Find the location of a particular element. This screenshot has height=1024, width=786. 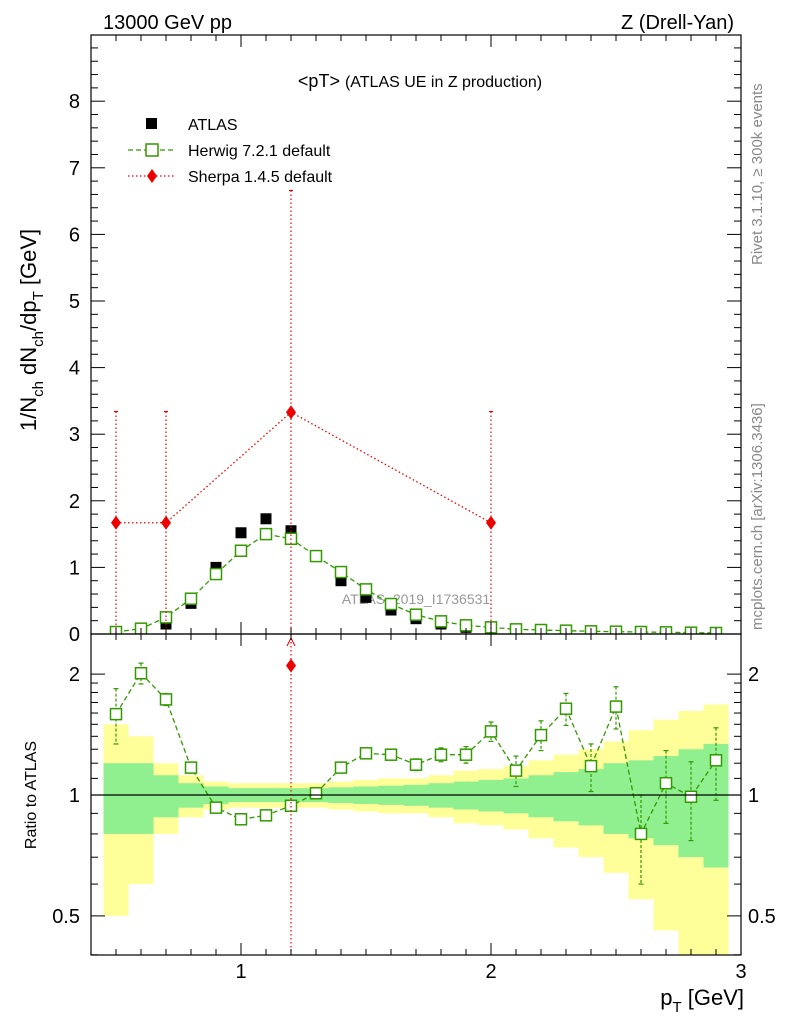

y-tick-label: 2 is located at coordinates (74, 502).